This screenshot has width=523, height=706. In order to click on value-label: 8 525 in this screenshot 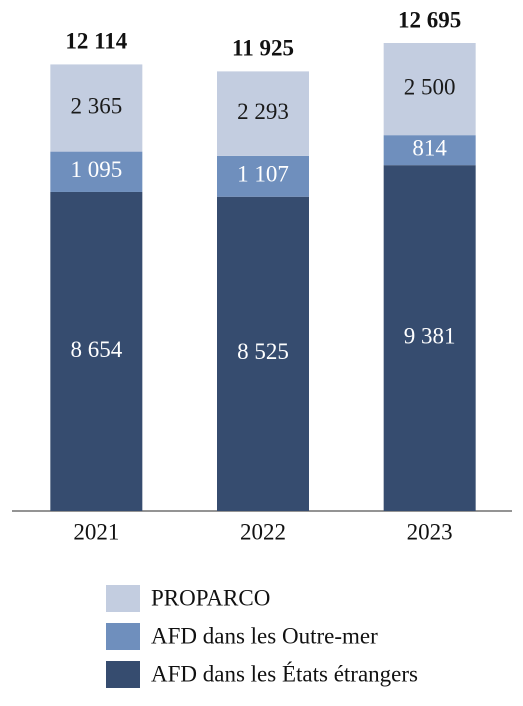, I will do `click(263, 351)`.